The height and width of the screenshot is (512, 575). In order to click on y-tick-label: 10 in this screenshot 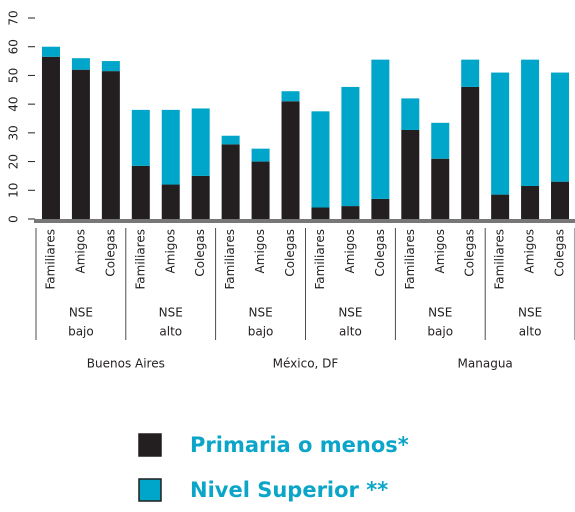, I will do `click(14, 190)`.